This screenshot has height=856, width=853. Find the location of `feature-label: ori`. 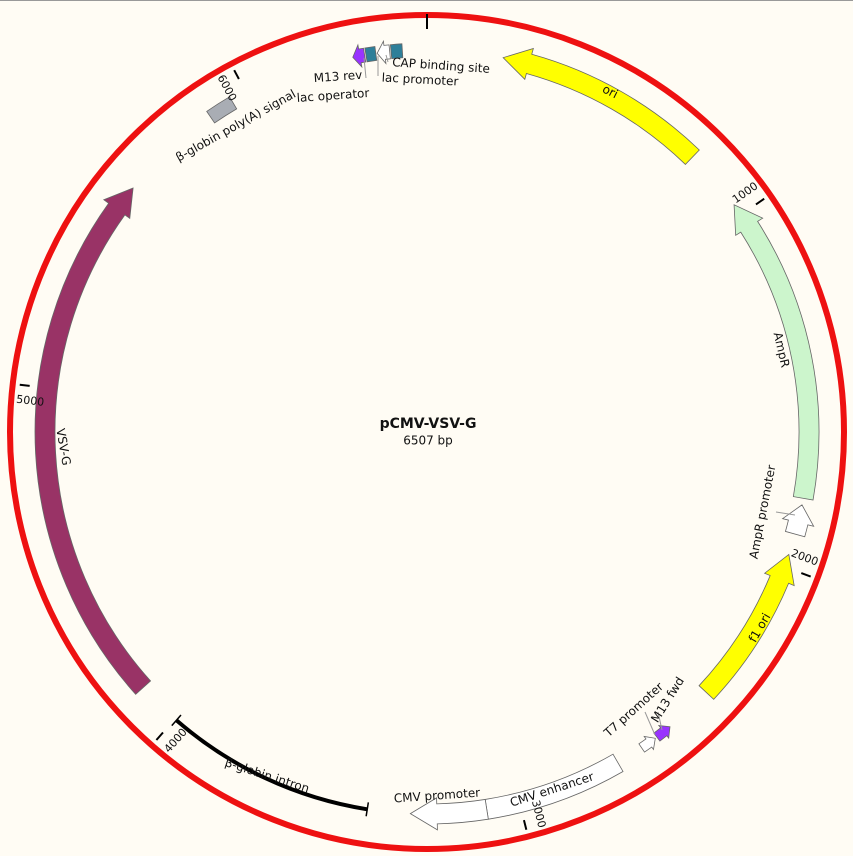

feature-label: ori is located at coordinates (610, 92).